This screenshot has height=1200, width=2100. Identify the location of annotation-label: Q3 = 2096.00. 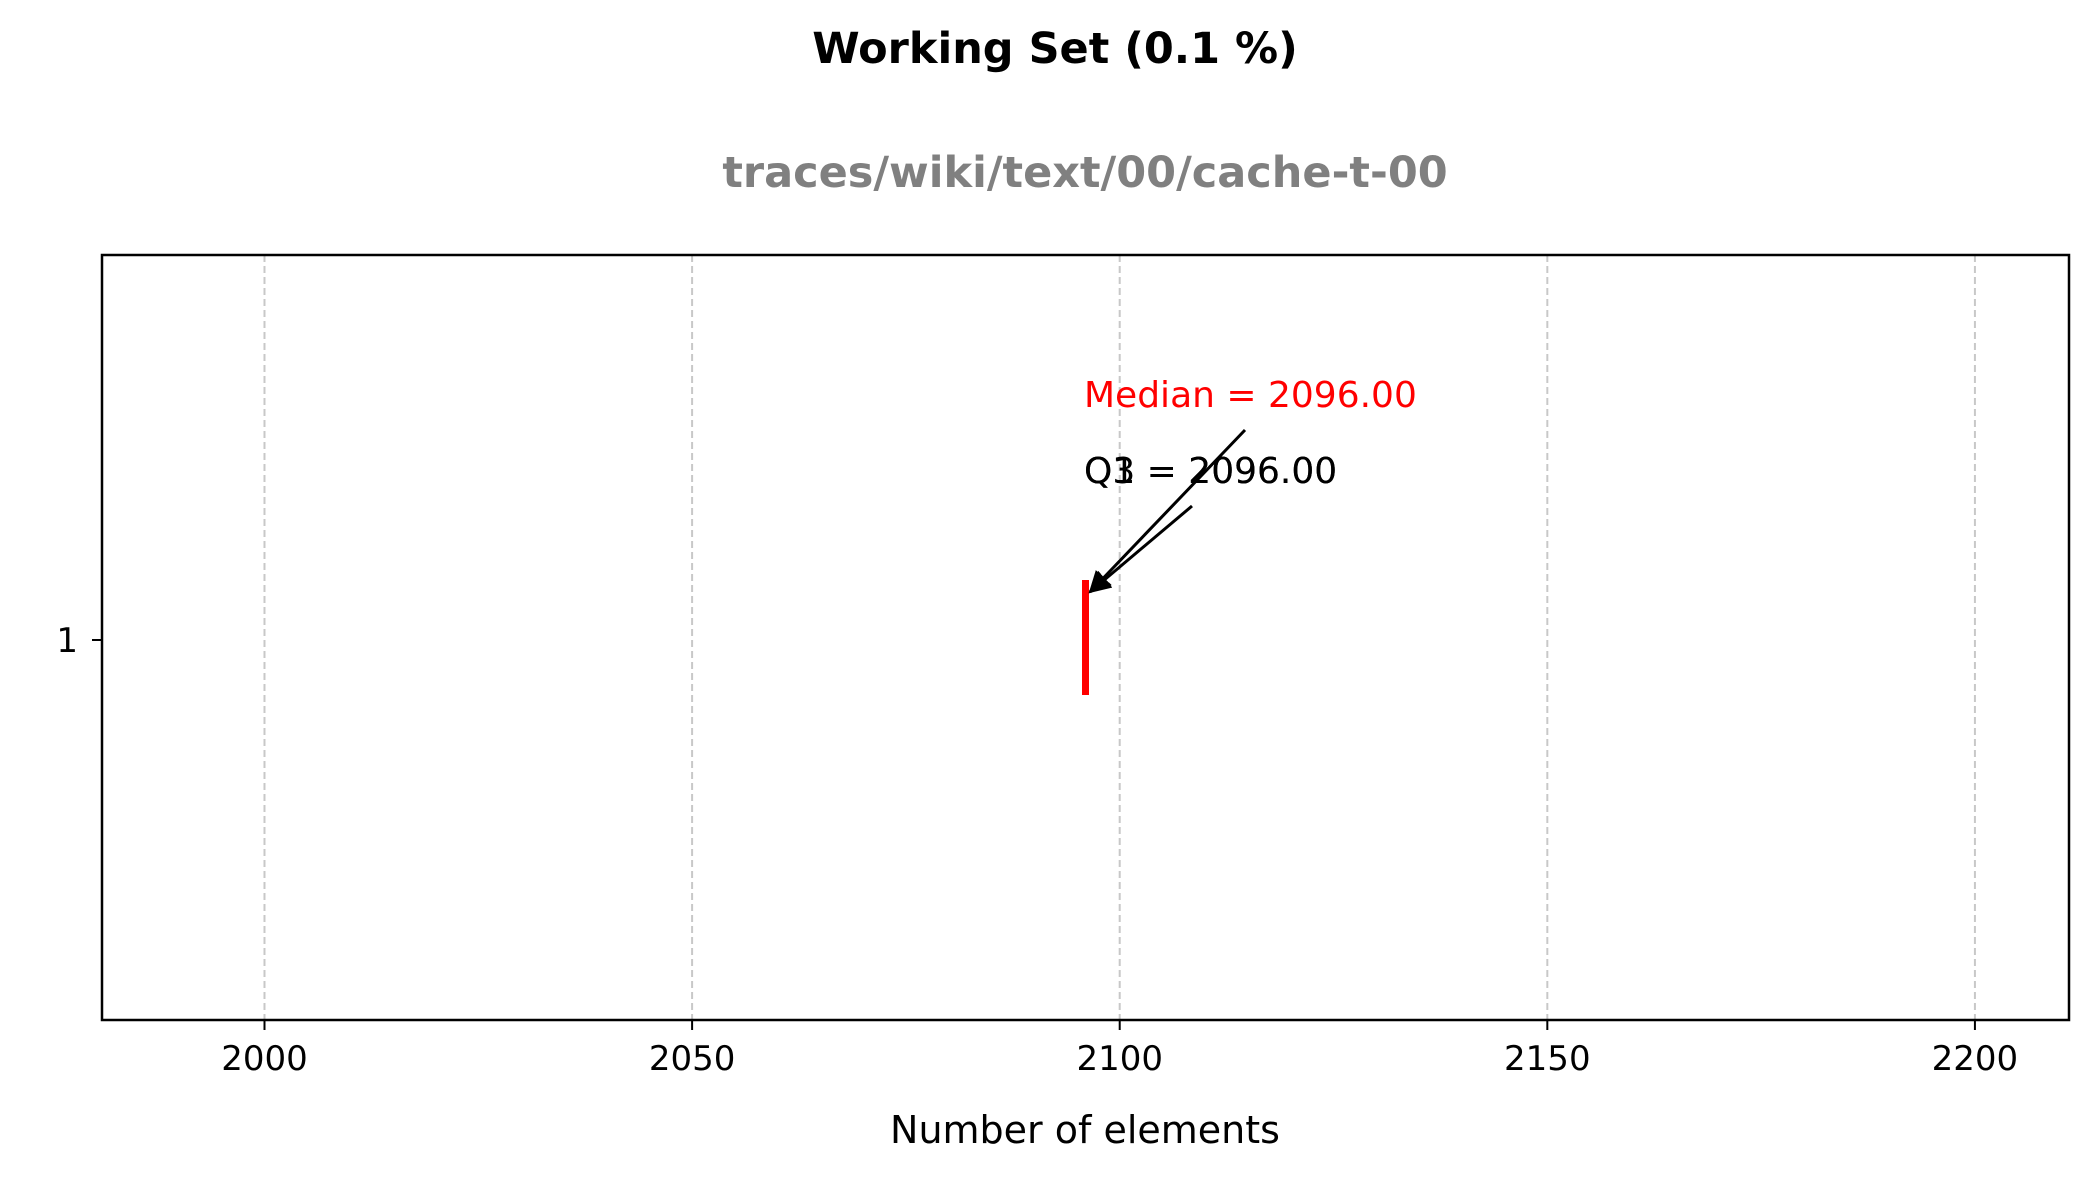
(1210, 471).